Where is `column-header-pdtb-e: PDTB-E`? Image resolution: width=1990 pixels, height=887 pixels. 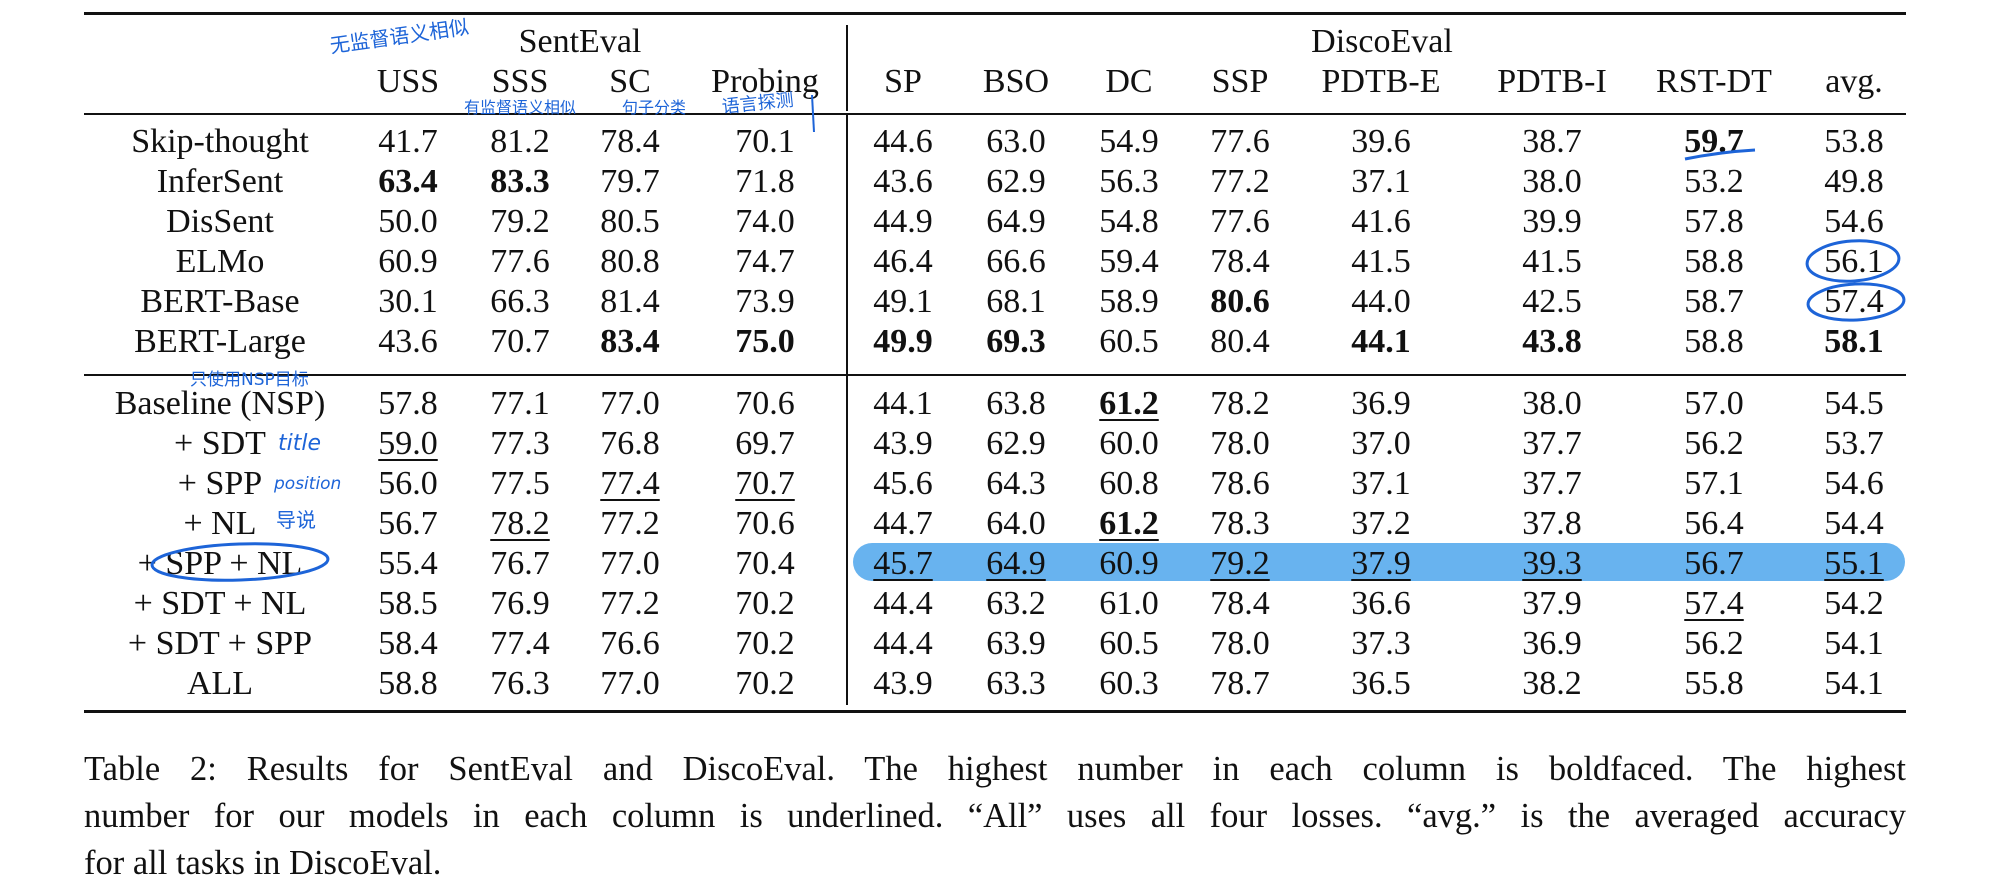
column-header-pdtb-e: PDTB-E is located at coordinates (1381, 81).